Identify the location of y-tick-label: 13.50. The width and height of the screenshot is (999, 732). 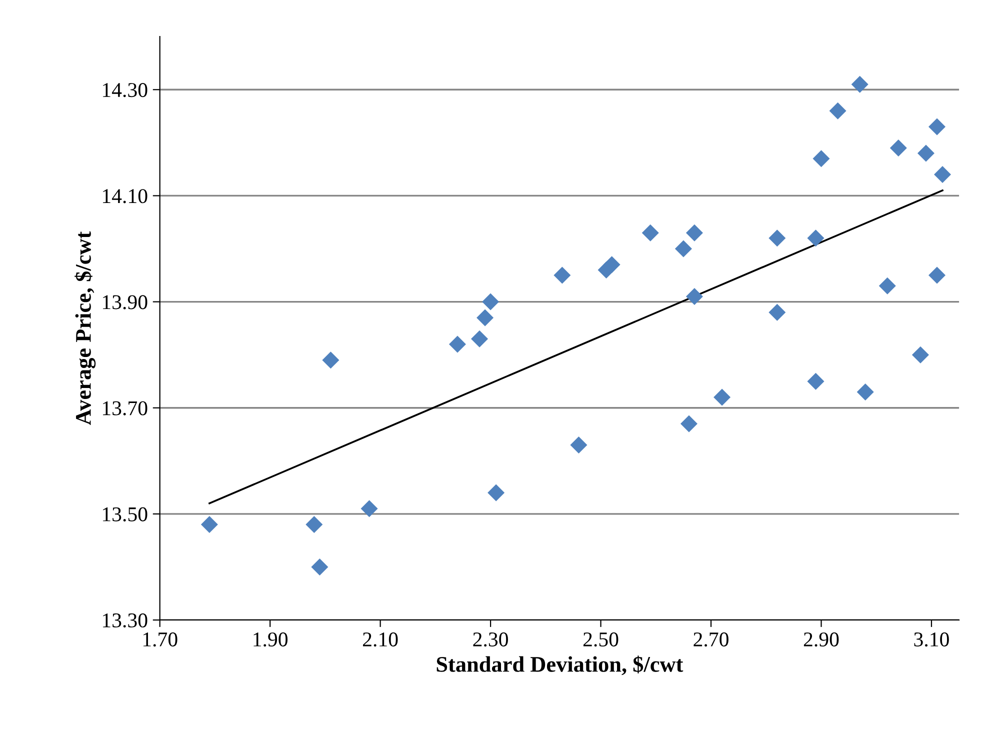
(125, 514).